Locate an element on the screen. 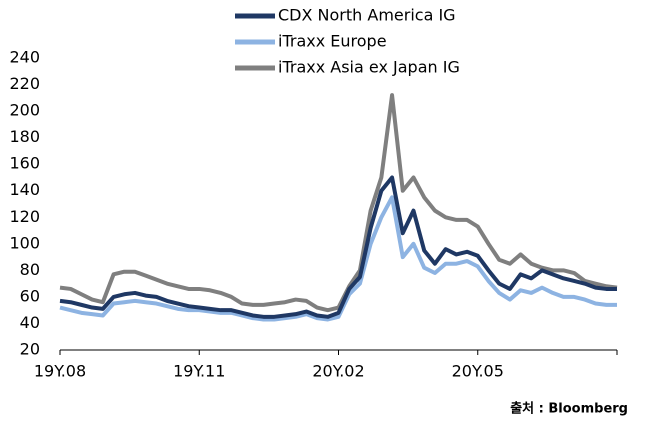 The width and height of the screenshot is (653, 425). source: 출처 : Bloomberg is located at coordinates (569, 409).